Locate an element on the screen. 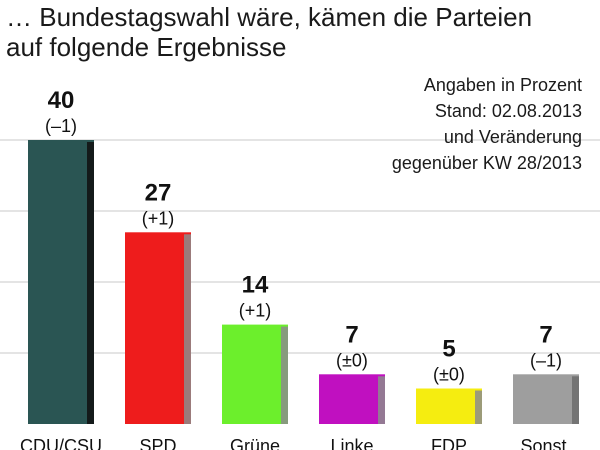 This screenshot has width=600, height=450. chart-title-line-2: auf folgende Ergebnisse is located at coordinates (146, 47).